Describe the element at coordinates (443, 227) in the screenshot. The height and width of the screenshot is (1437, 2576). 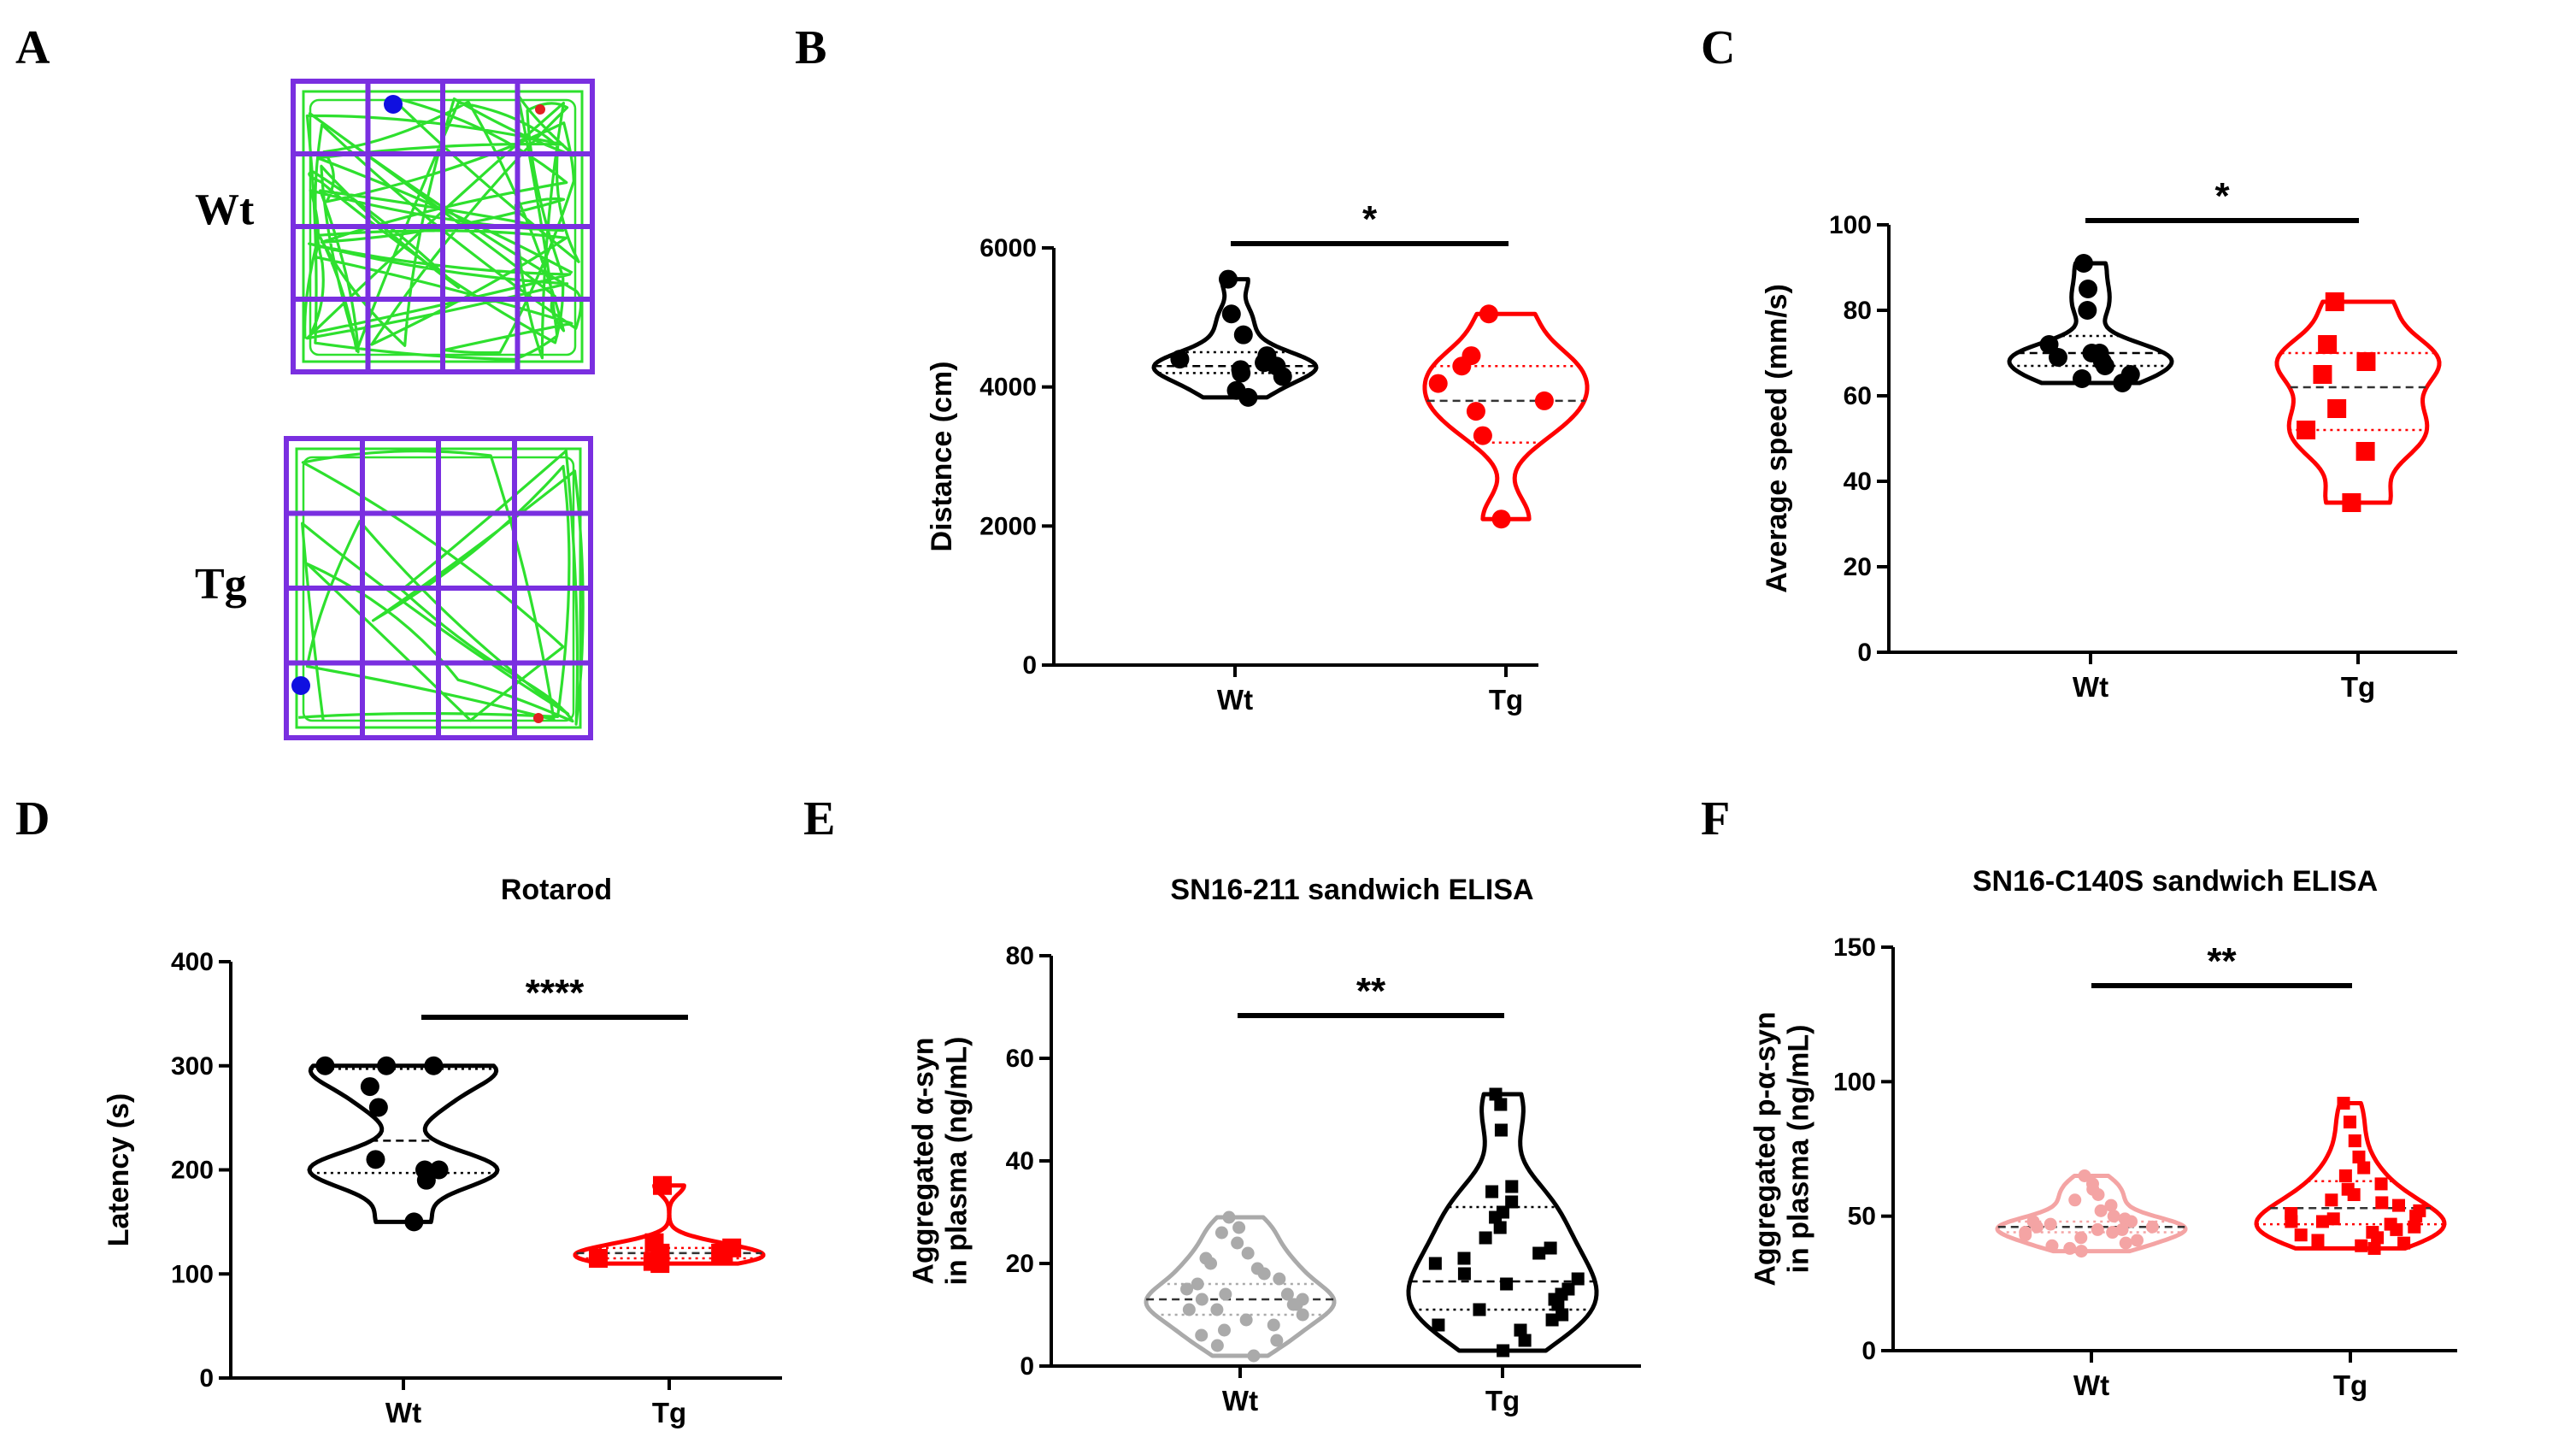
I see `track-wt` at that location.